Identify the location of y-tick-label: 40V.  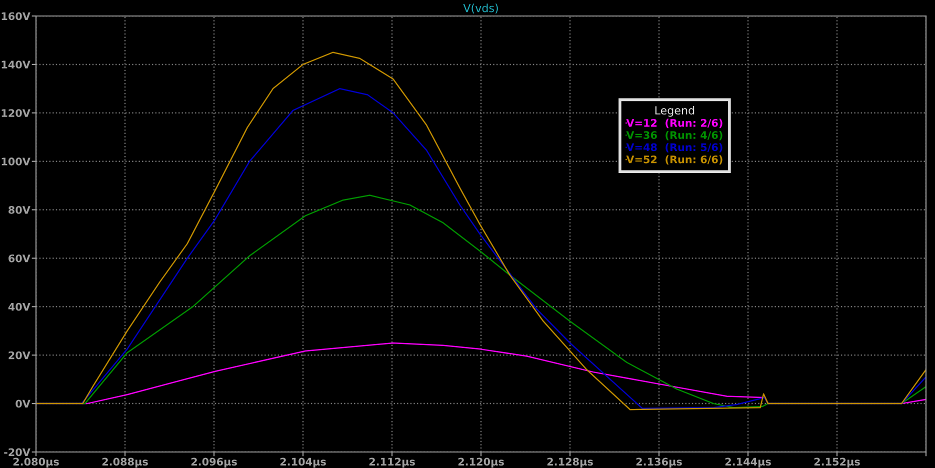
(19, 306).